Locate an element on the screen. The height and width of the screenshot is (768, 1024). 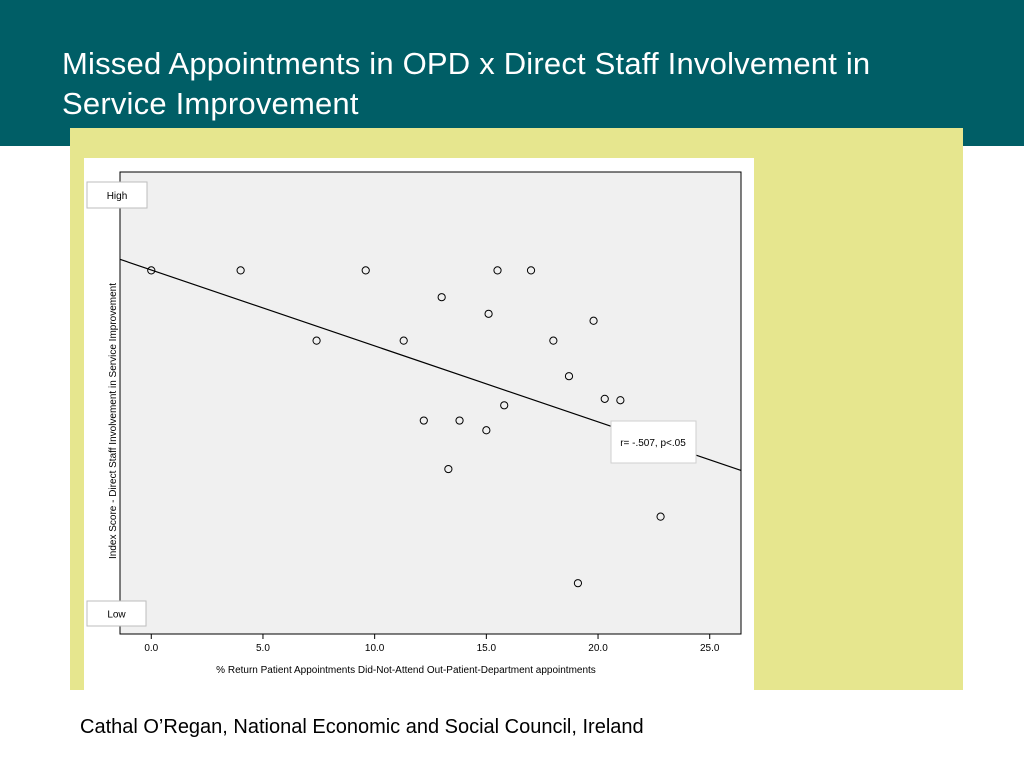
y-label-high-box: High is located at coordinates (117, 195).